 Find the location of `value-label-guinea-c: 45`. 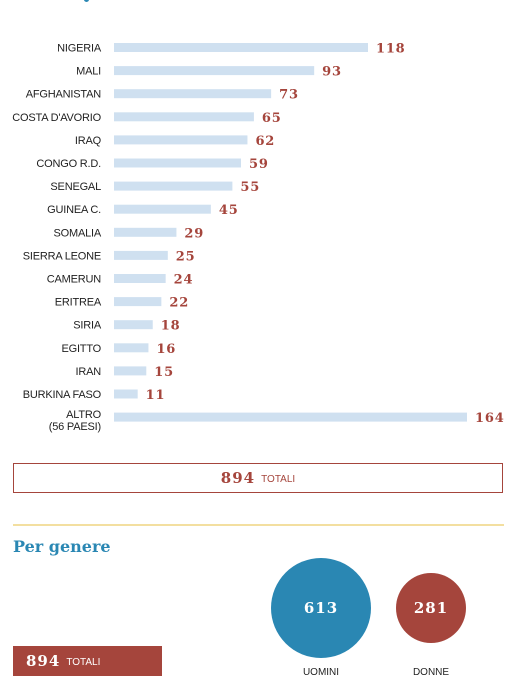

value-label-guinea-c: 45 is located at coordinates (229, 210).